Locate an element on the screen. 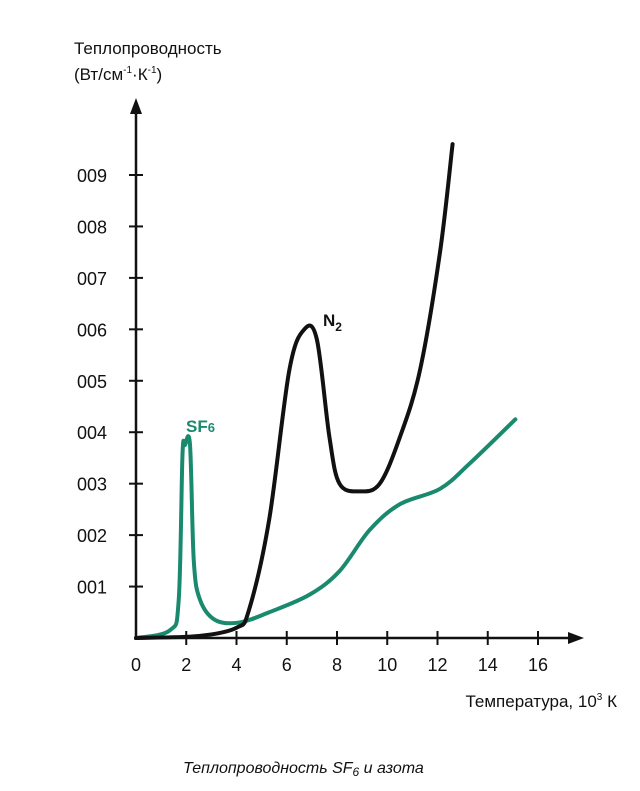  x-axis-arrow is located at coordinates (576, 638).